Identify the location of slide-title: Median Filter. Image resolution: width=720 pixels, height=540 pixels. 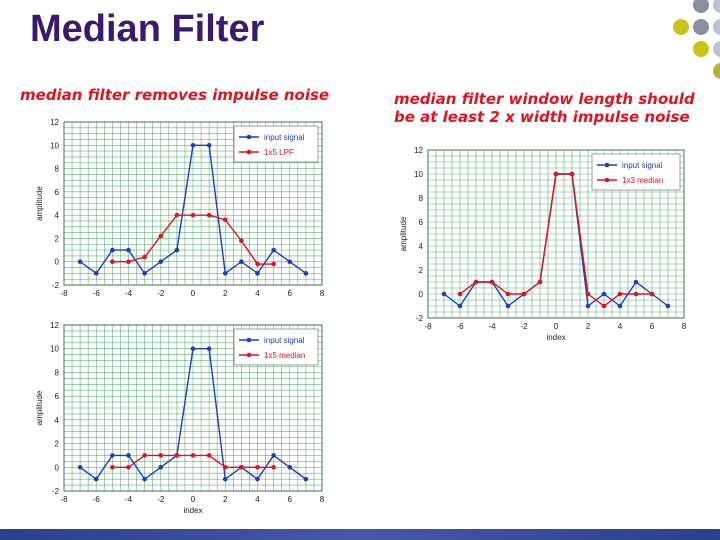
(147, 29).